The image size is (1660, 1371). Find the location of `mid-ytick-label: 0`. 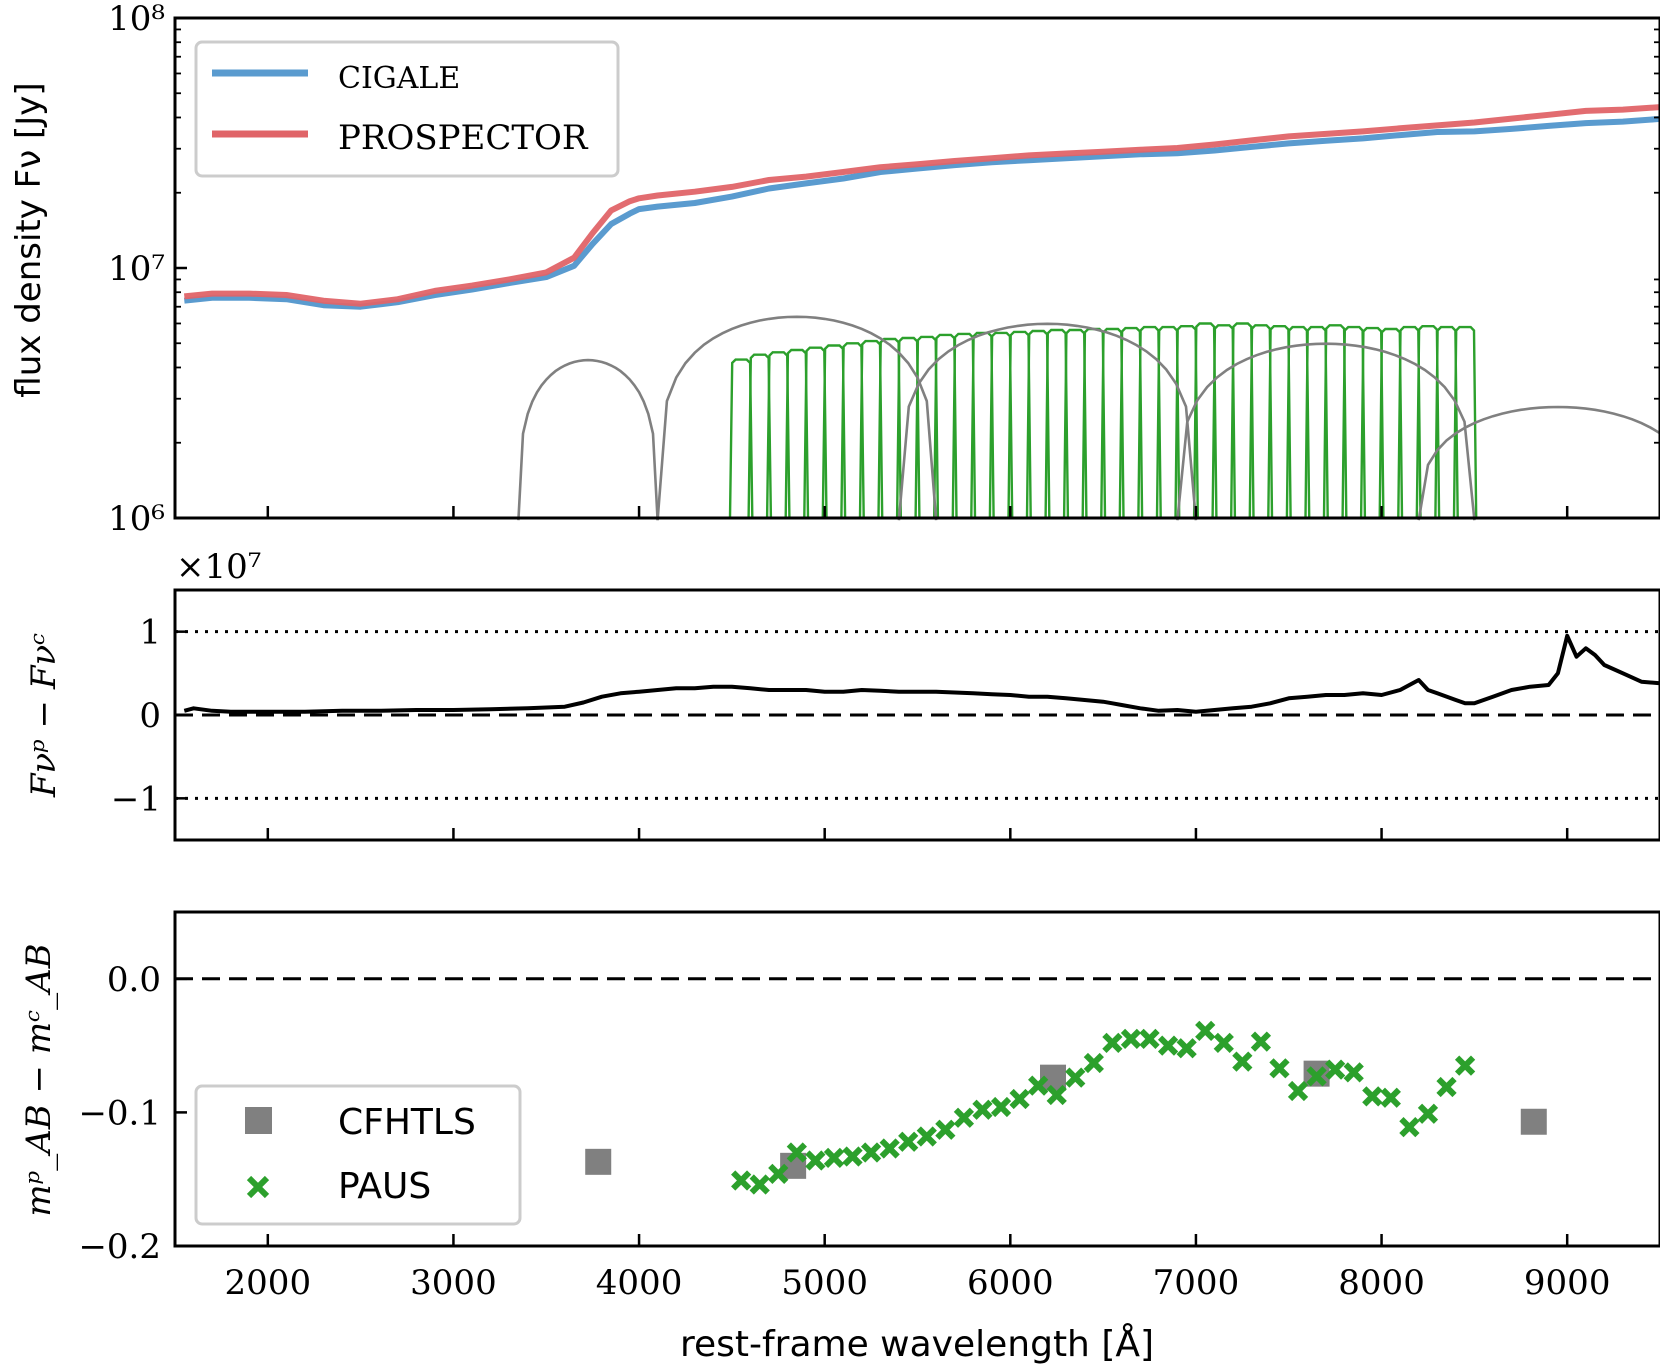

mid-ytick-label: 0 is located at coordinates (150, 716).